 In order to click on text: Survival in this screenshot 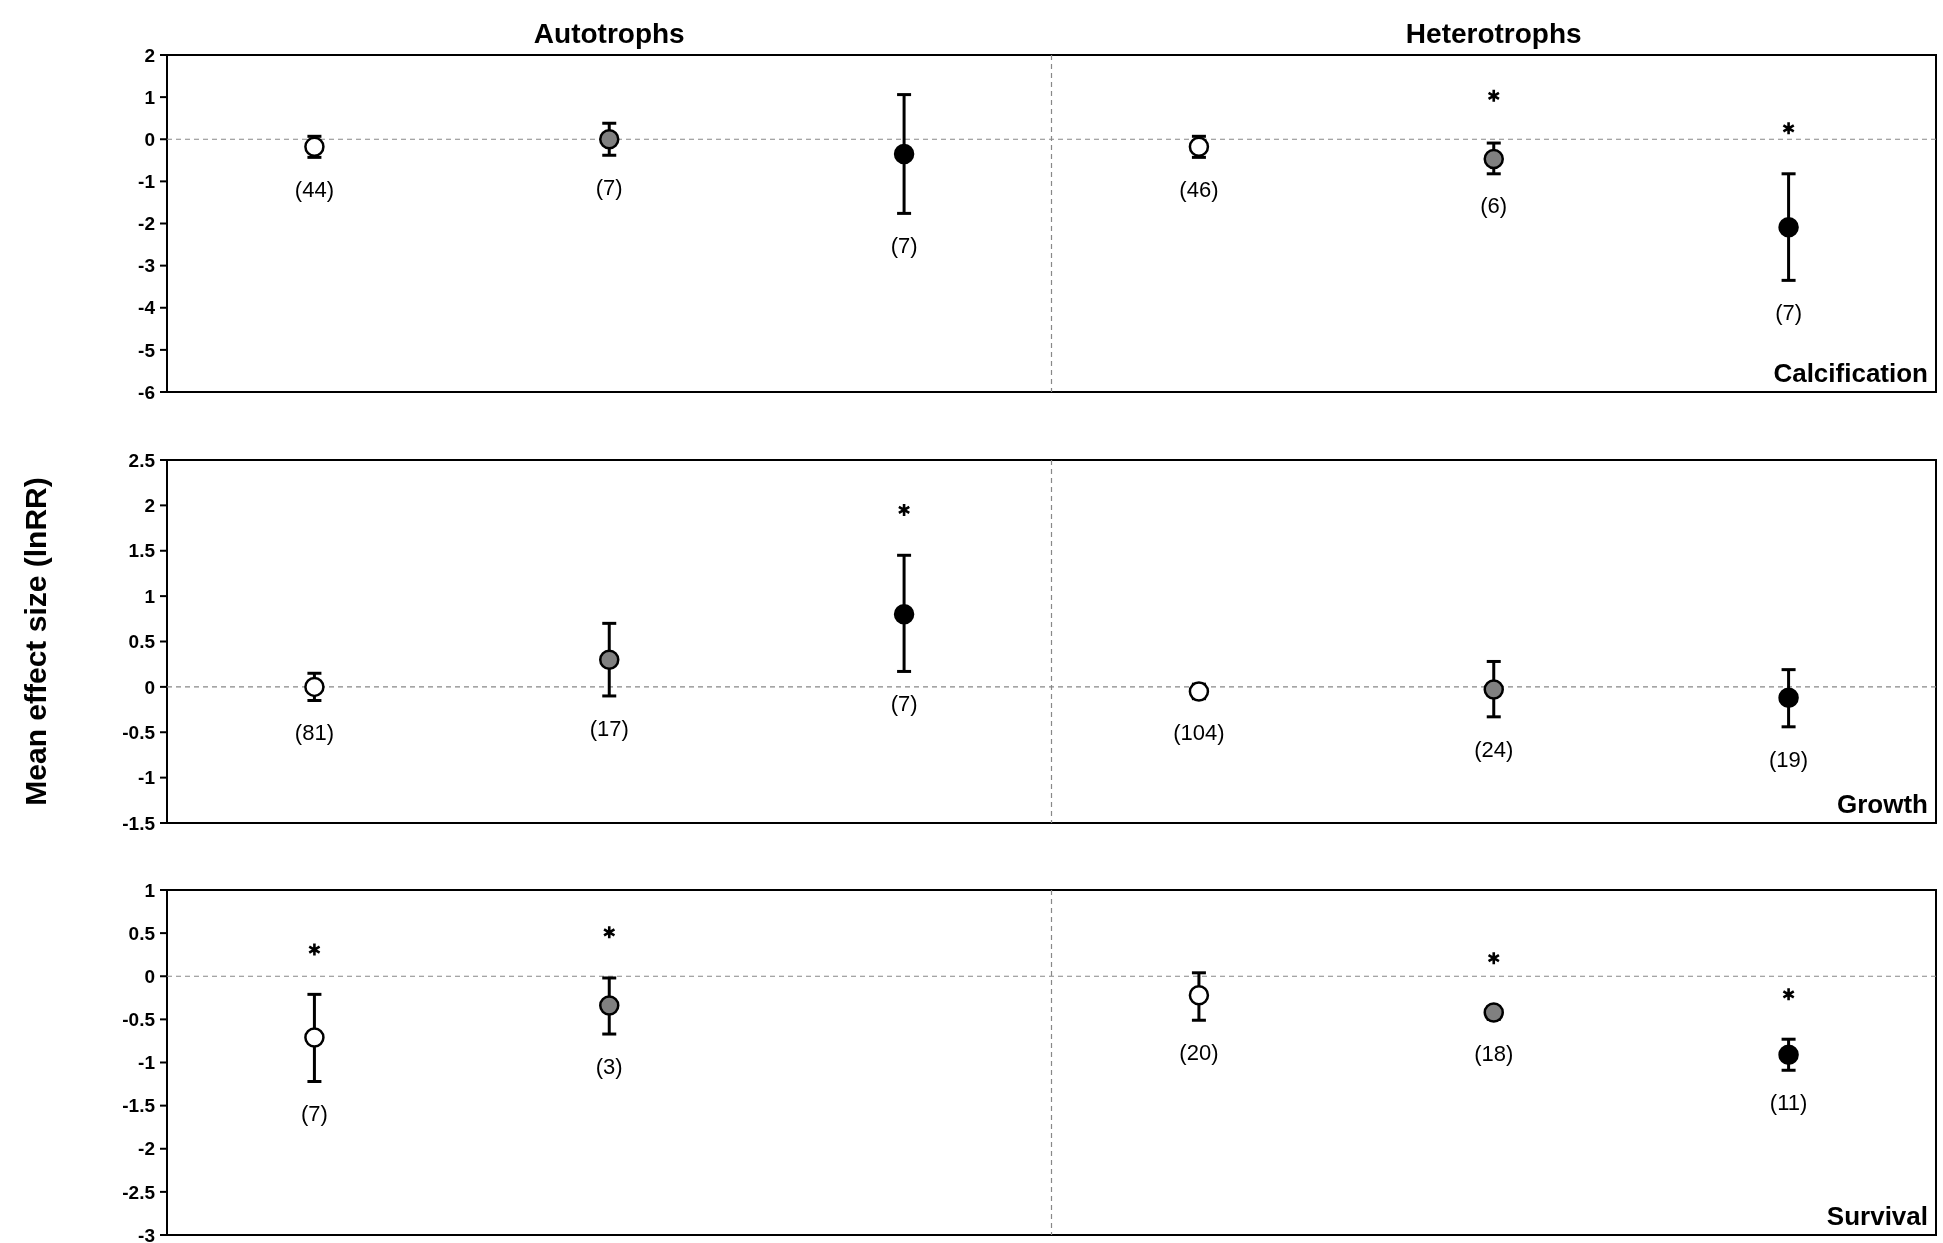, I will do `click(1877, 1216)`.